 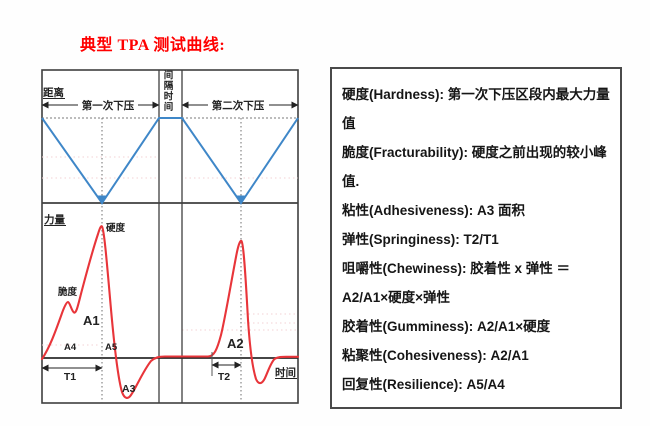 I want to click on definition-chewiness: 咀嚼性(Chewiness): 胶着性 x 弹性 ＝A2/A1×硬度×弹性, so click(x=456, y=283).